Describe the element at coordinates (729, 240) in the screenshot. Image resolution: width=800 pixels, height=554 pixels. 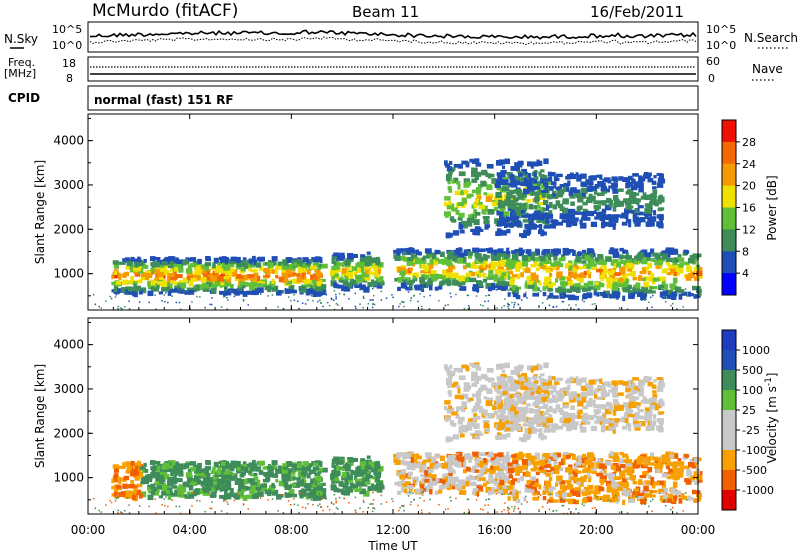
I see `power-colorbar-band` at that location.